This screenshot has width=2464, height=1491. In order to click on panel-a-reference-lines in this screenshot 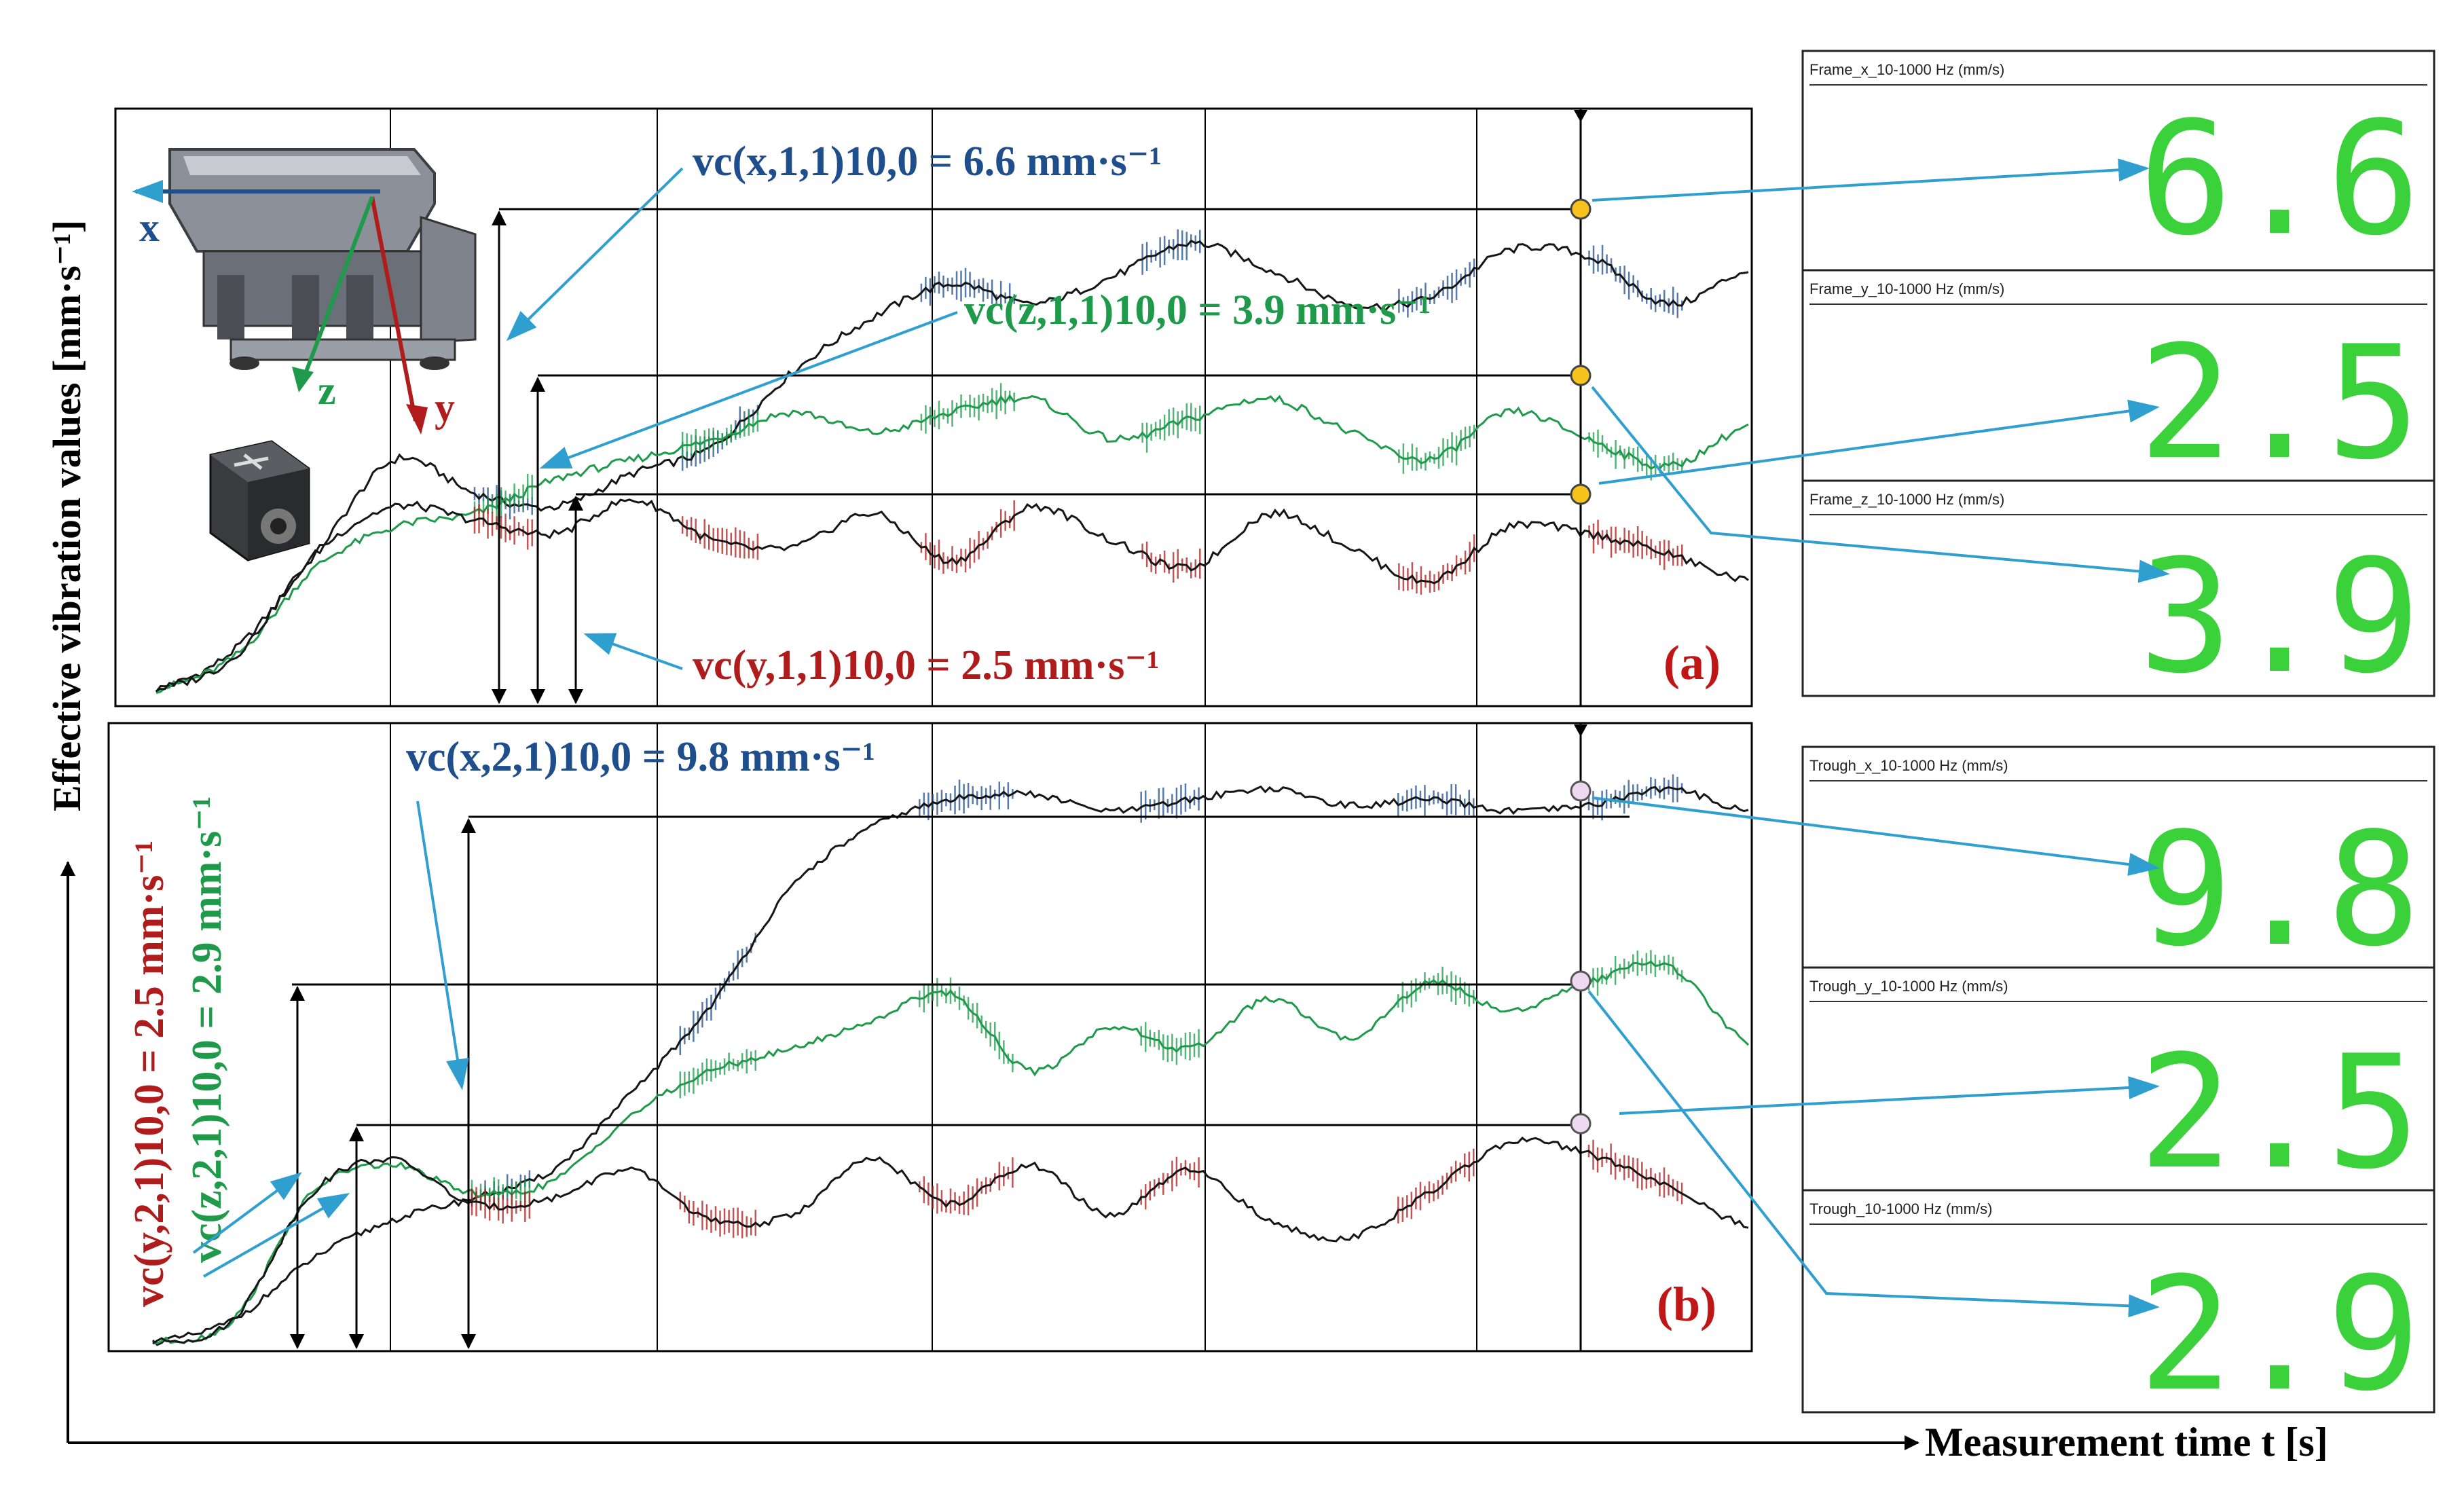, I will do `click(1036, 456)`.